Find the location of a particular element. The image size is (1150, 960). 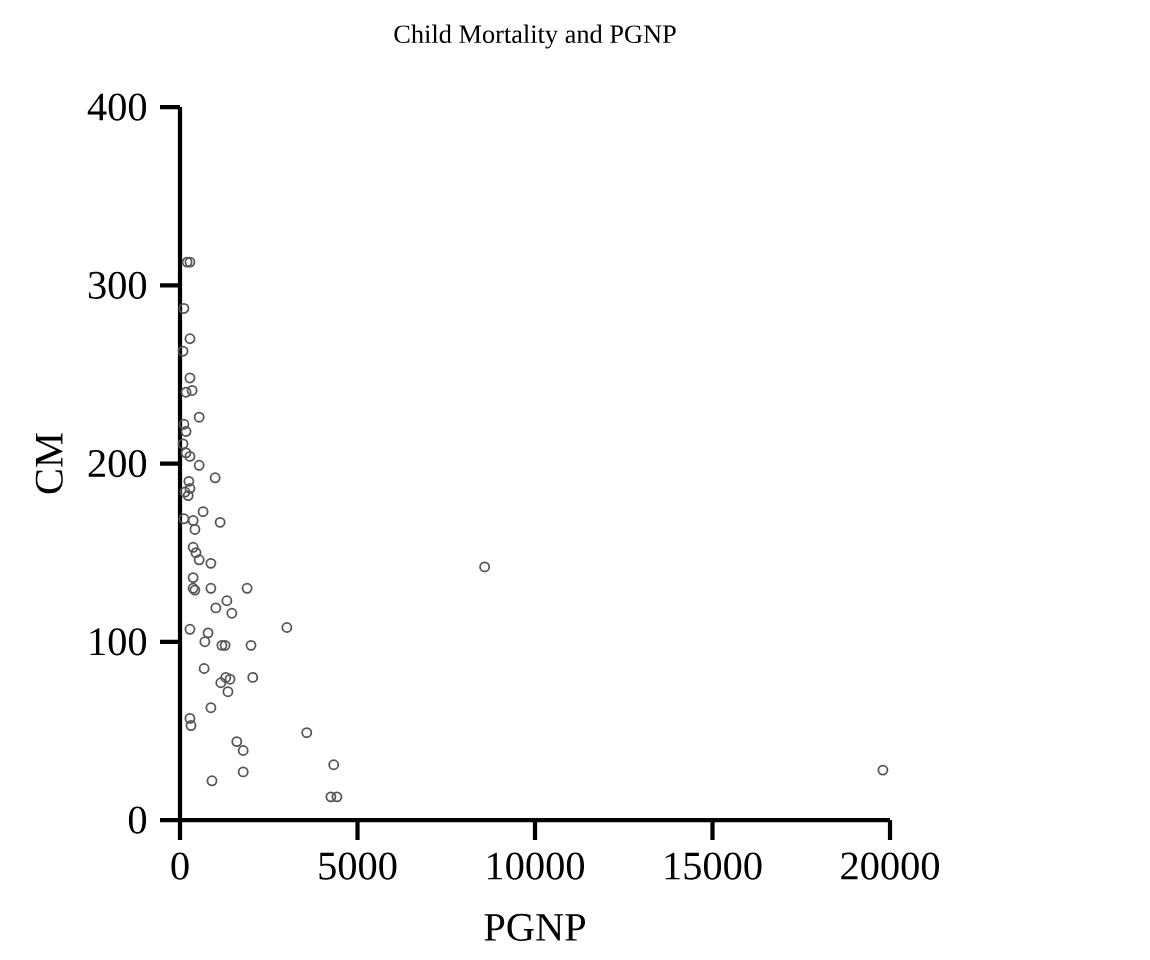

y-tick-label: 200 is located at coordinates (117, 463).